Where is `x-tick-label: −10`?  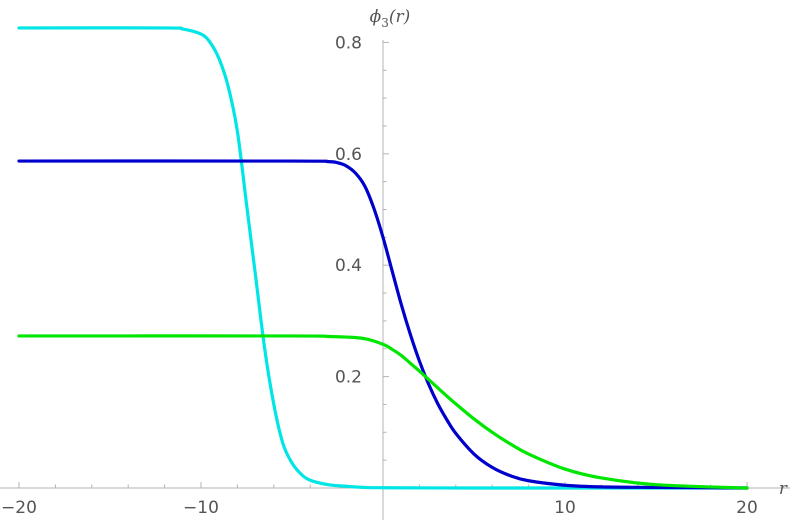 x-tick-label: −10 is located at coordinates (201, 508).